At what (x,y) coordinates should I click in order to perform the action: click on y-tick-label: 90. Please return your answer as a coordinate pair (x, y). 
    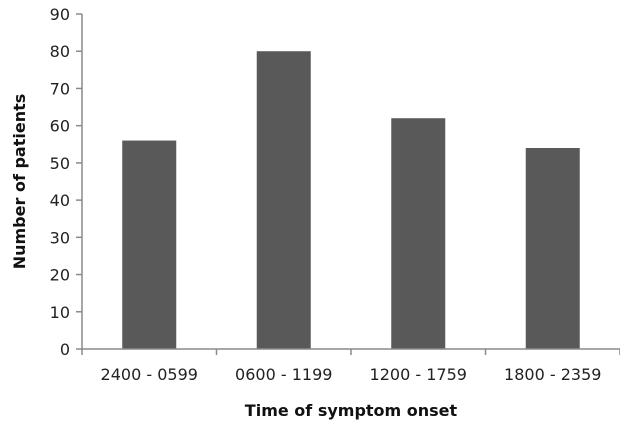
    Looking at the image, I should click on (60, 14).